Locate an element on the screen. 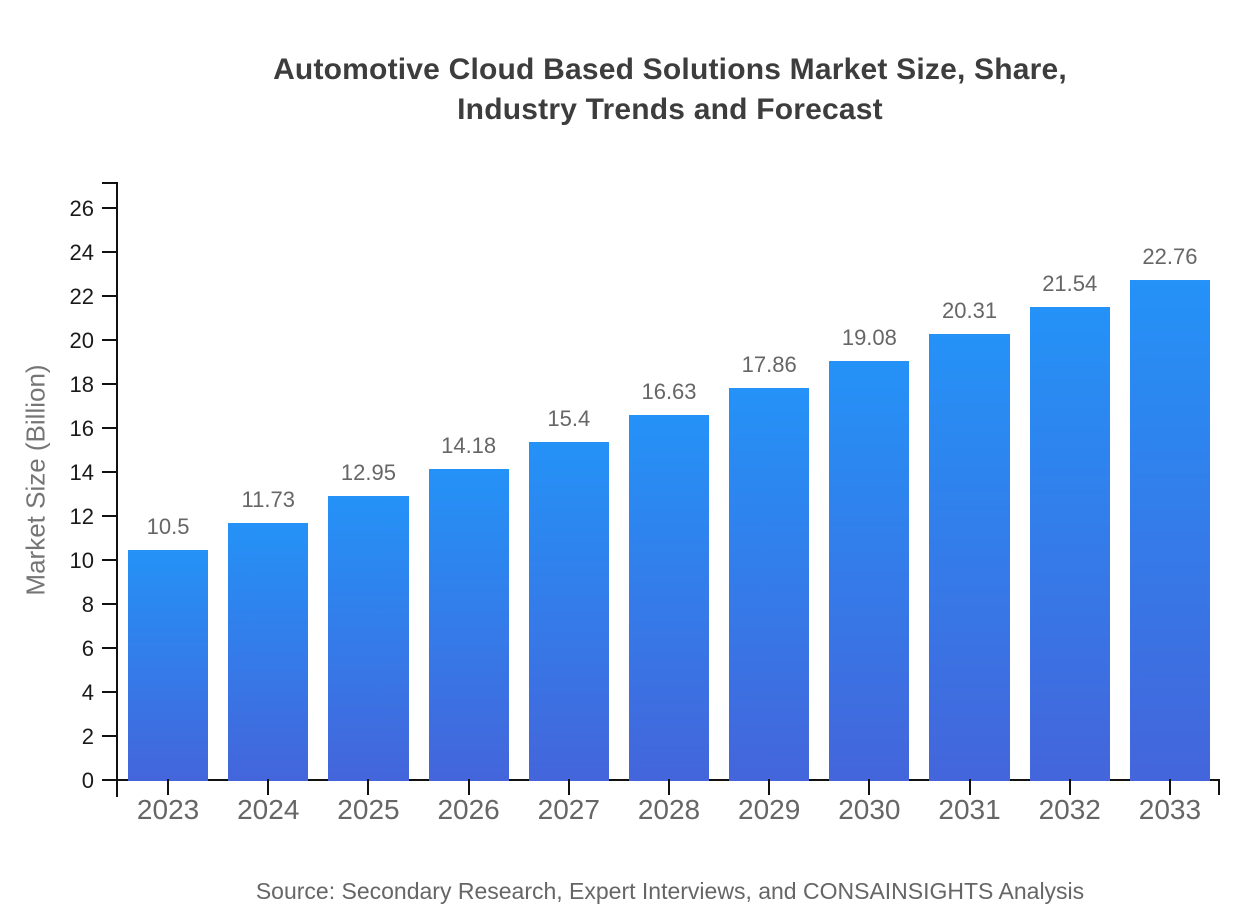 Image resolution: width=1260 pixels, height=920 pixels. bar-2030 is located at coordinates (869, 571).